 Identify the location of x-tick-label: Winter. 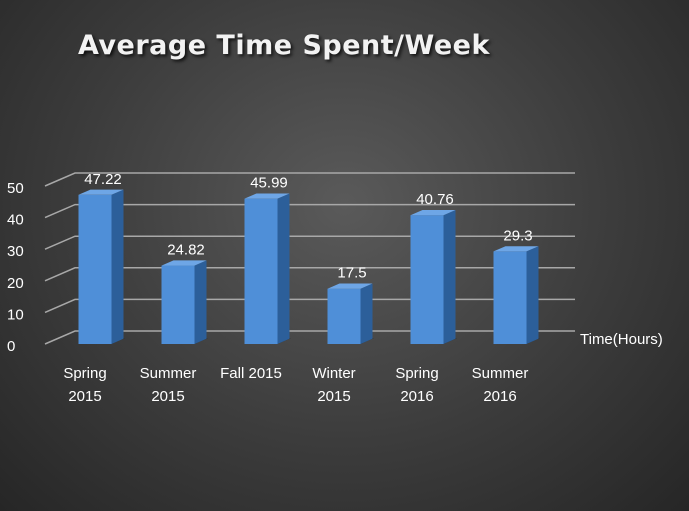
(333, 373).